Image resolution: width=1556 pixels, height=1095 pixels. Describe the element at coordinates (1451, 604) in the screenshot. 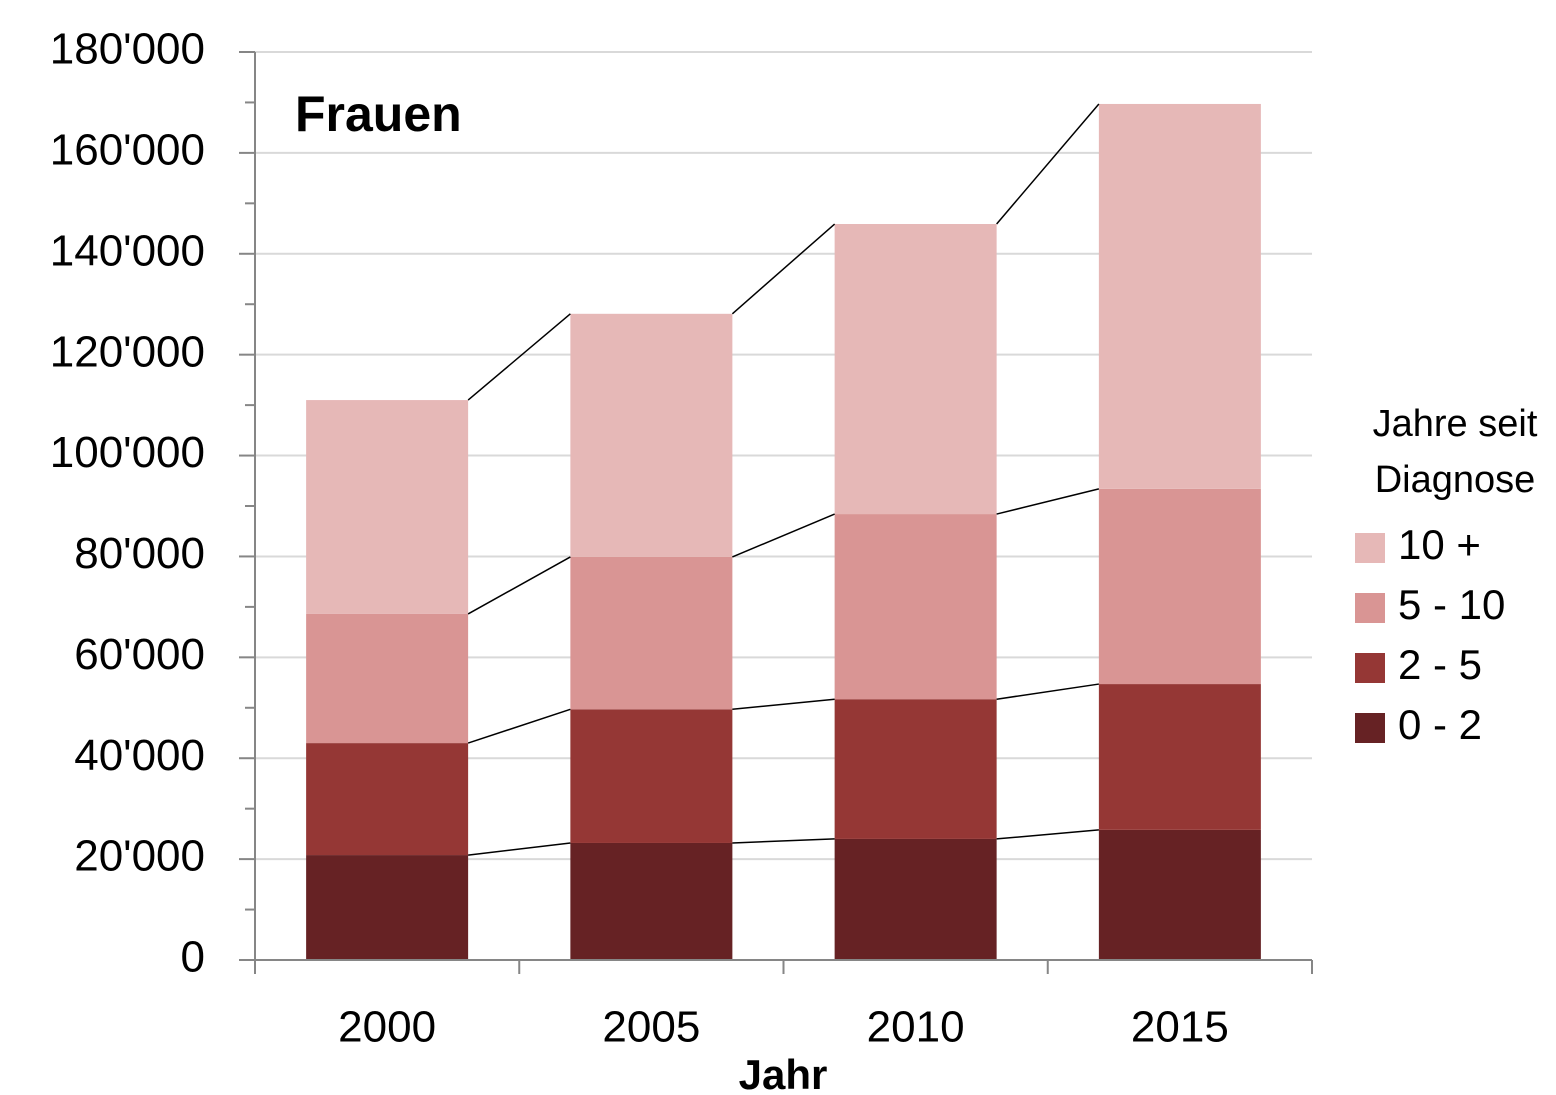

I see `legend-label: 5 - 10` at that location.